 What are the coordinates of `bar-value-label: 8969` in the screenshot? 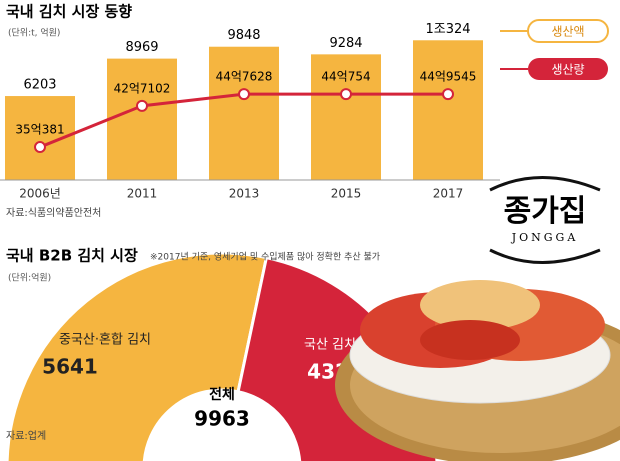 It's located at (141, 47).